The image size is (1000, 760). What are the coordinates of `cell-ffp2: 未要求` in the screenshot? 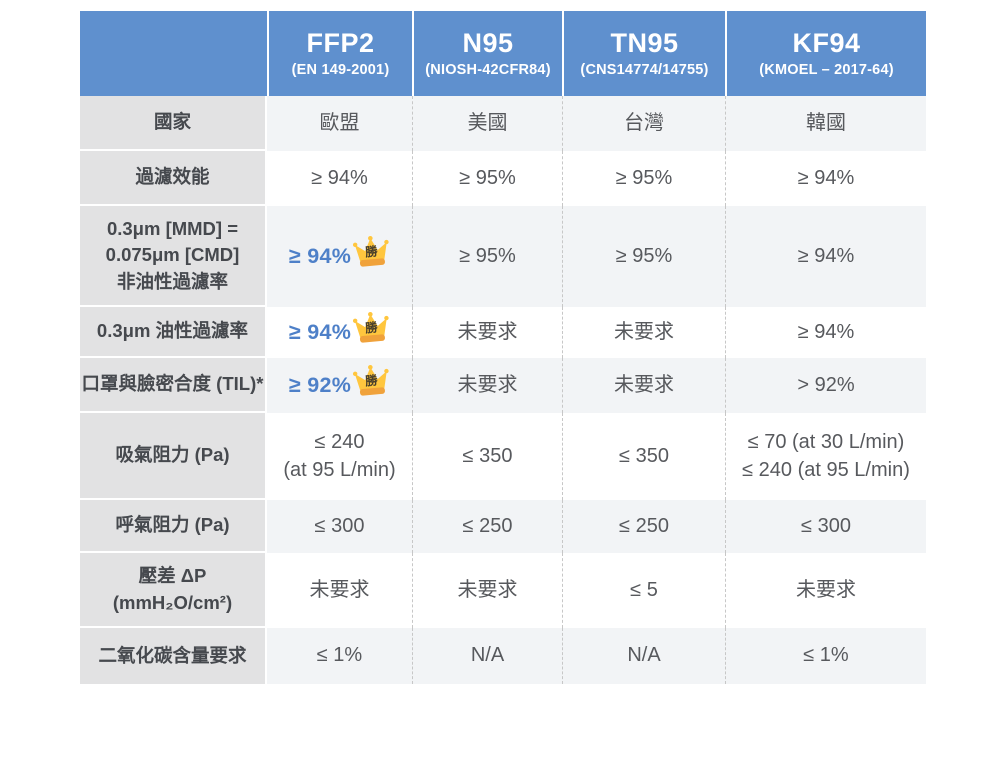 It's located at (339, 590).